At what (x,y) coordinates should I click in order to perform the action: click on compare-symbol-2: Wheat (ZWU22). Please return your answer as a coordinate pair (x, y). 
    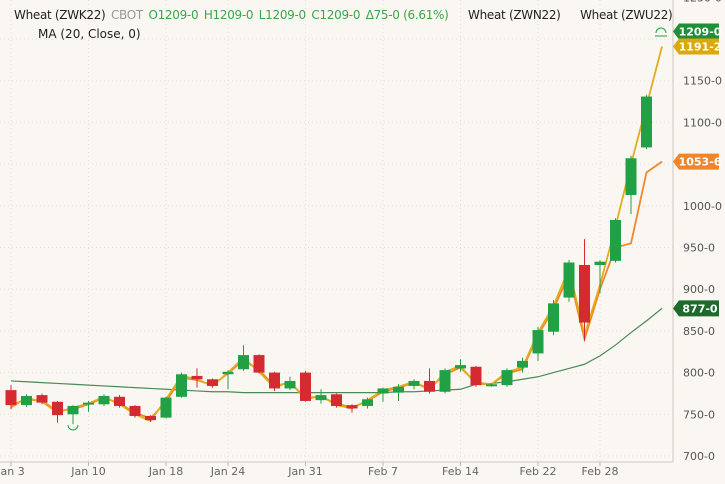
    Looking at the image, I should click on (626, 15).